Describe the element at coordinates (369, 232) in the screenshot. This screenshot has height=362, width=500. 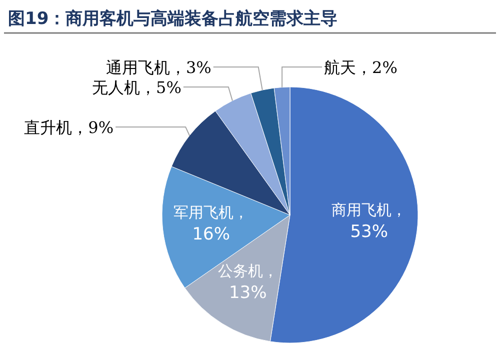
I see `text: 53%` at that location.